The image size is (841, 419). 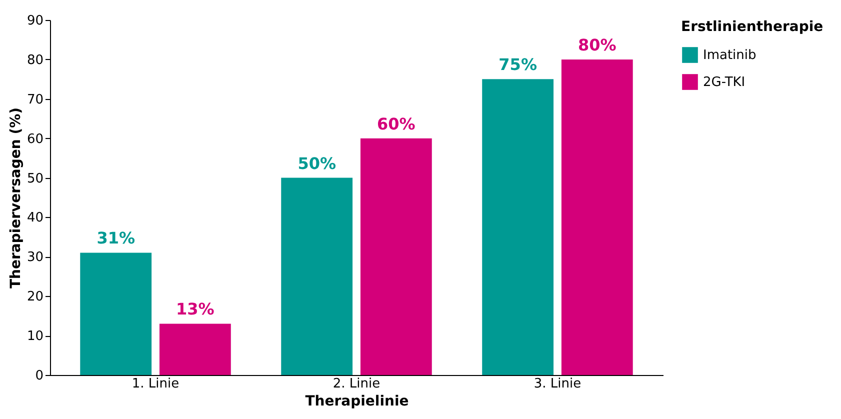 I want to click on y-tick-label: 40, so click(x=35, y=218).